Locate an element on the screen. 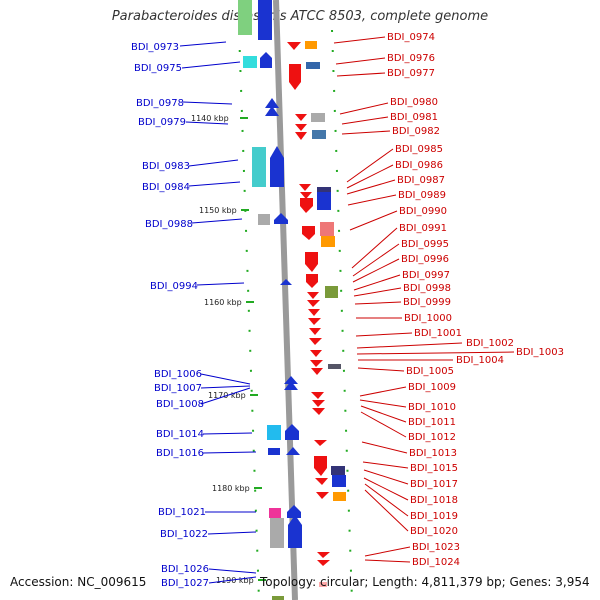 The width and height of the screenshot is (600, 600). gene-label: BDI_0996 is located at coordinates (425, 259).